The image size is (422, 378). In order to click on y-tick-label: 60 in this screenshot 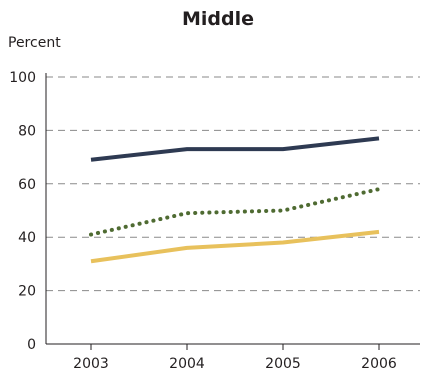, I will do `click(27, 185)`.